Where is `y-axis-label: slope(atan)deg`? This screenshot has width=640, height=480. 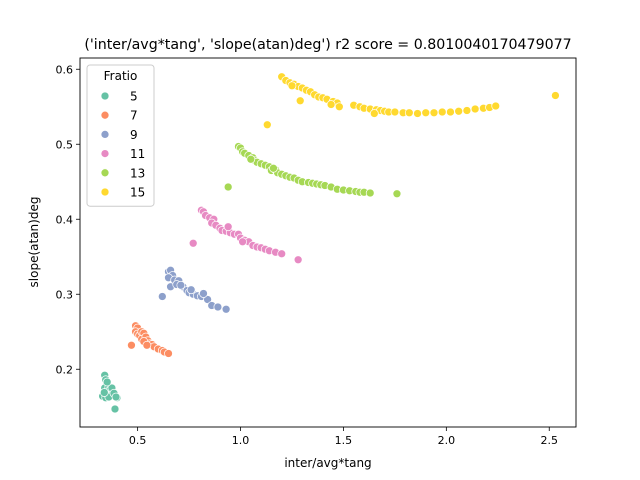 y-axis-label: slope(atan)deg is located at coordinates (34, 242).